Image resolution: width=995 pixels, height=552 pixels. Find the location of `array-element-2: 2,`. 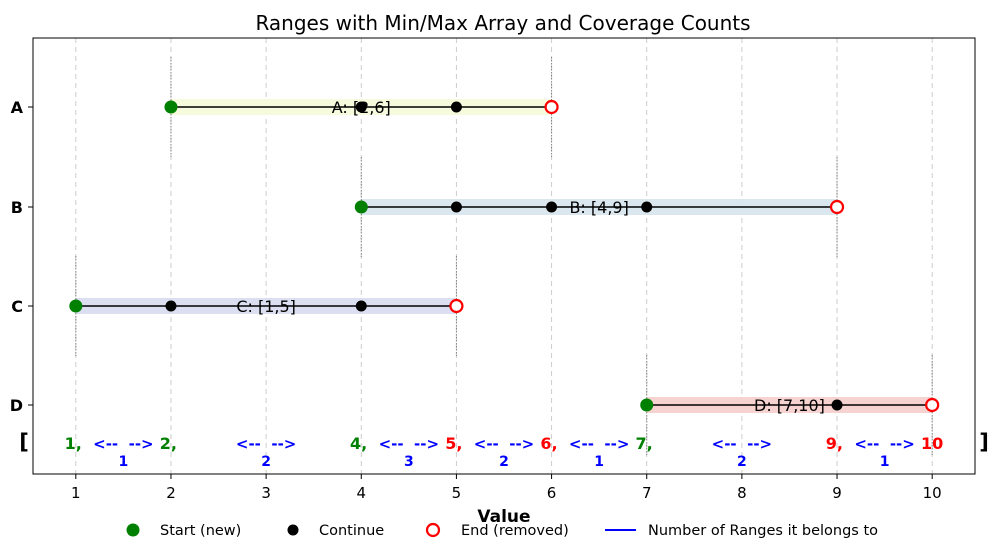

array-element-2: 2, is located at coordinates (168, 443).